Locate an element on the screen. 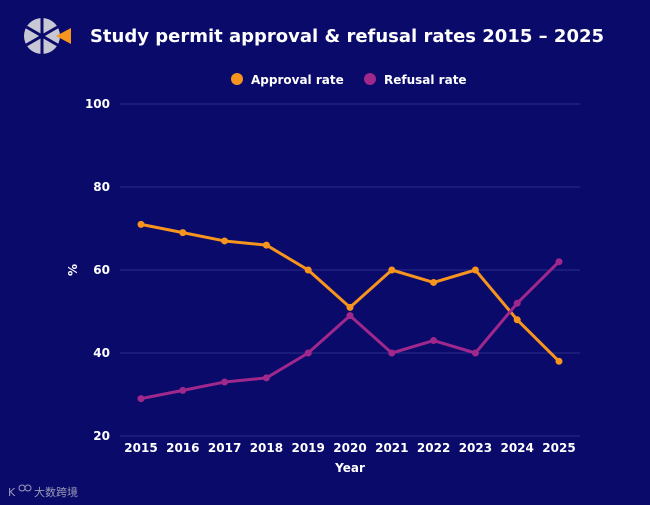  point-approval-rate-2015 is located at coordinates (141, 224).